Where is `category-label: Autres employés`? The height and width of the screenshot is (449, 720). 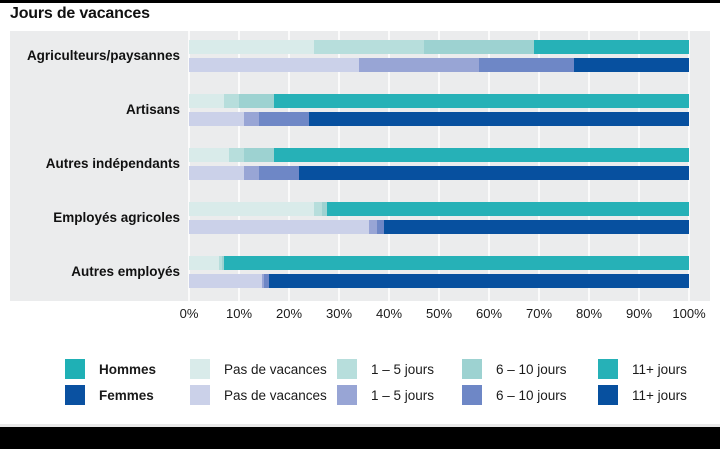
category-label: Autres employés is located at coordinates (125, 271).